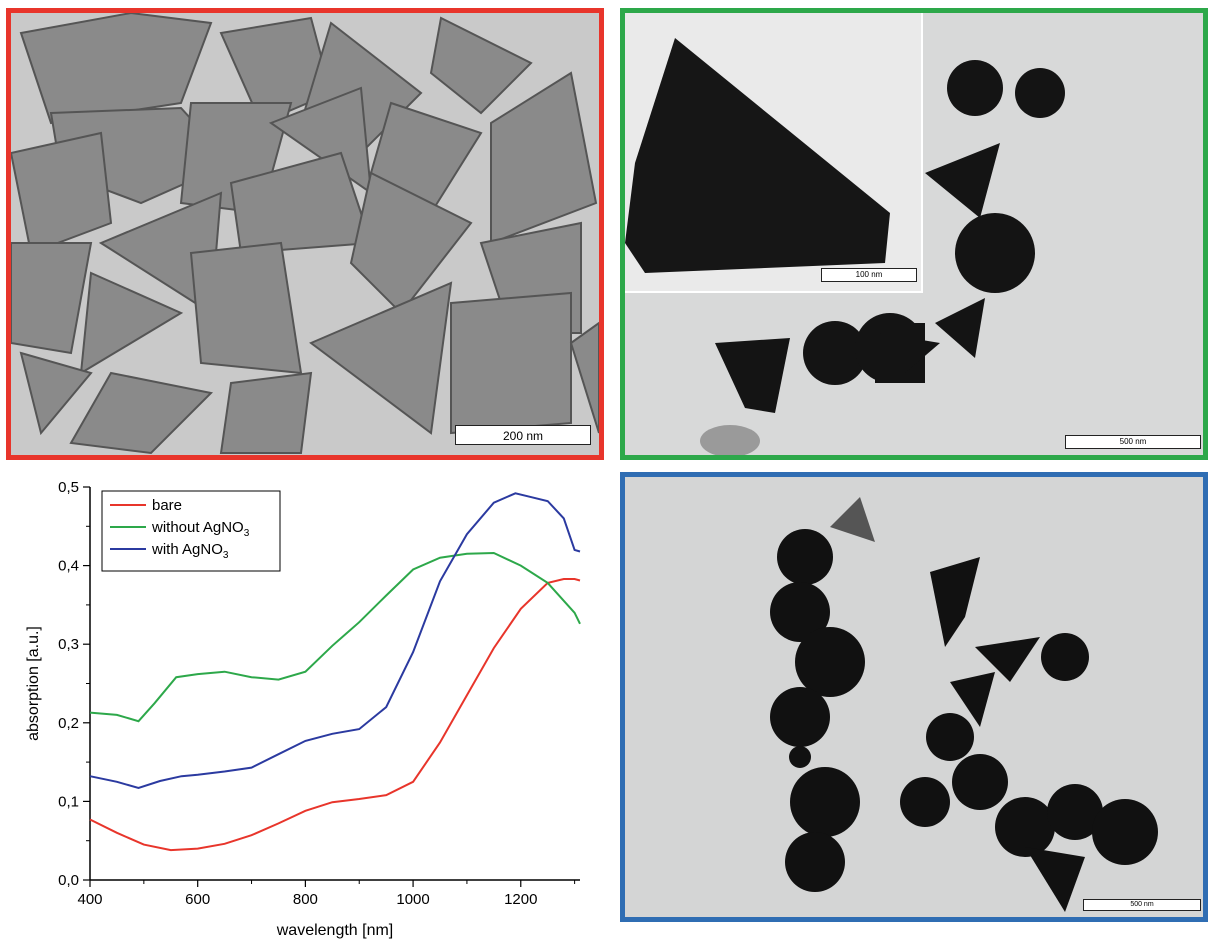 The width and height of the screenshot is (1208, 950). I want to click on x-tick-label: 1000, so click(412, 899).